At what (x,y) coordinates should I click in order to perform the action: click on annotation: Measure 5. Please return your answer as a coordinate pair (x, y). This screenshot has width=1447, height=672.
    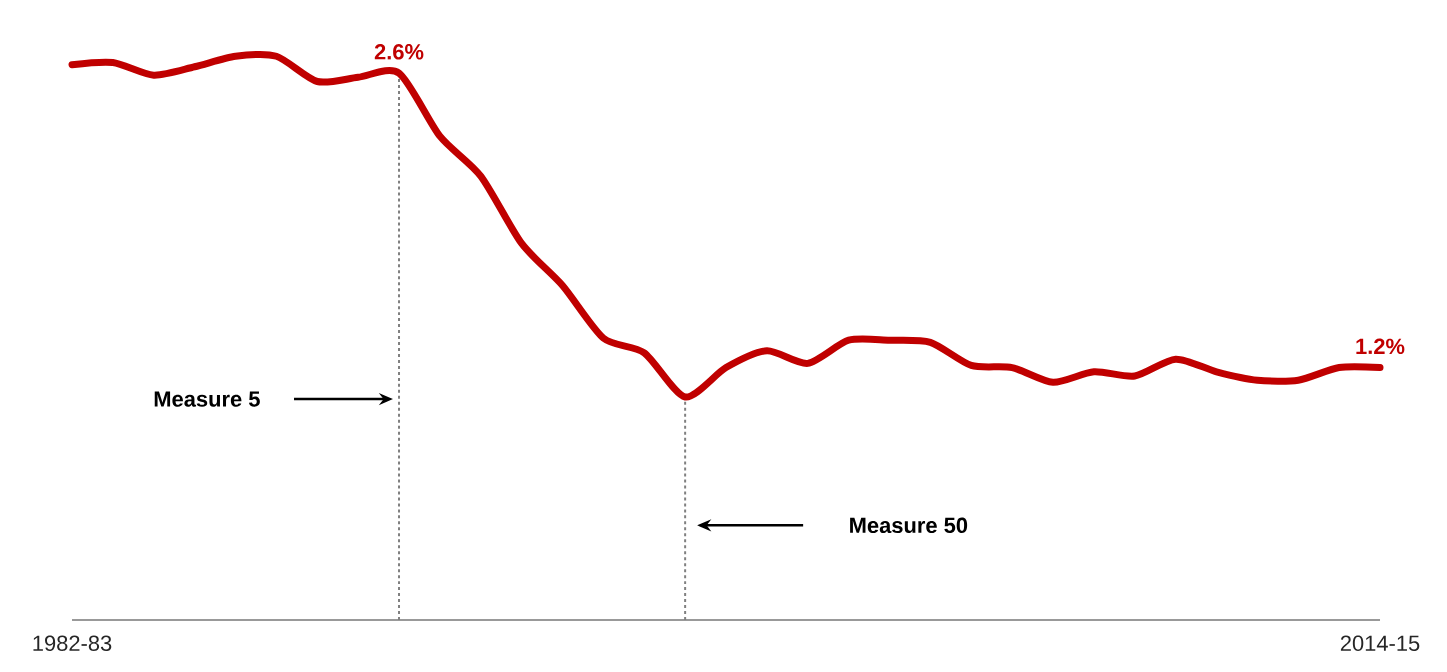
    Looking at the image, I should click on (207, 399).